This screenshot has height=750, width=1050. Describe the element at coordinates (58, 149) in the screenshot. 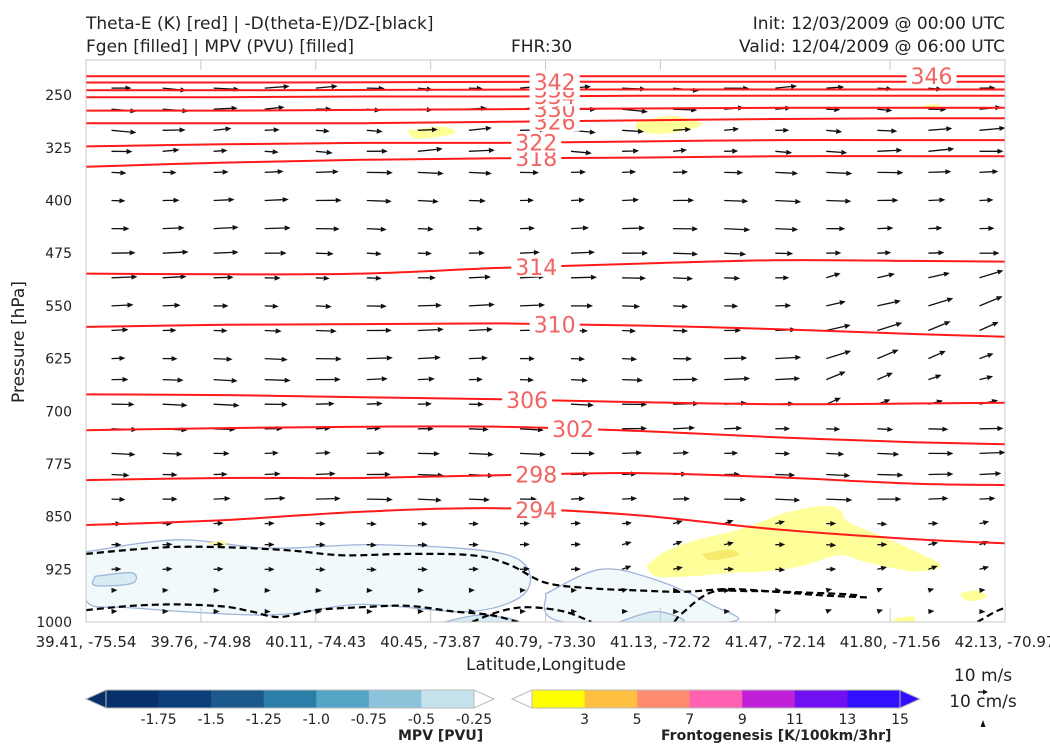

I see `y-tick-325: 325` at that location.